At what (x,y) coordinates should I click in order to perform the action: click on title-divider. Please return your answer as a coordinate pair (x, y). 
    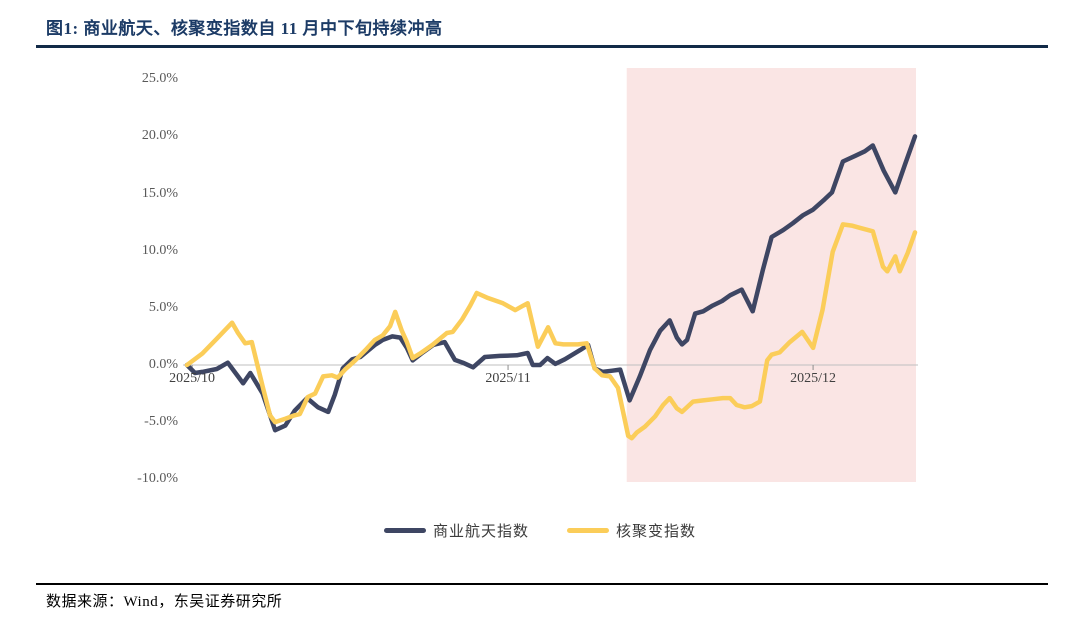
    Looking at the image, I should click on (542, 46).